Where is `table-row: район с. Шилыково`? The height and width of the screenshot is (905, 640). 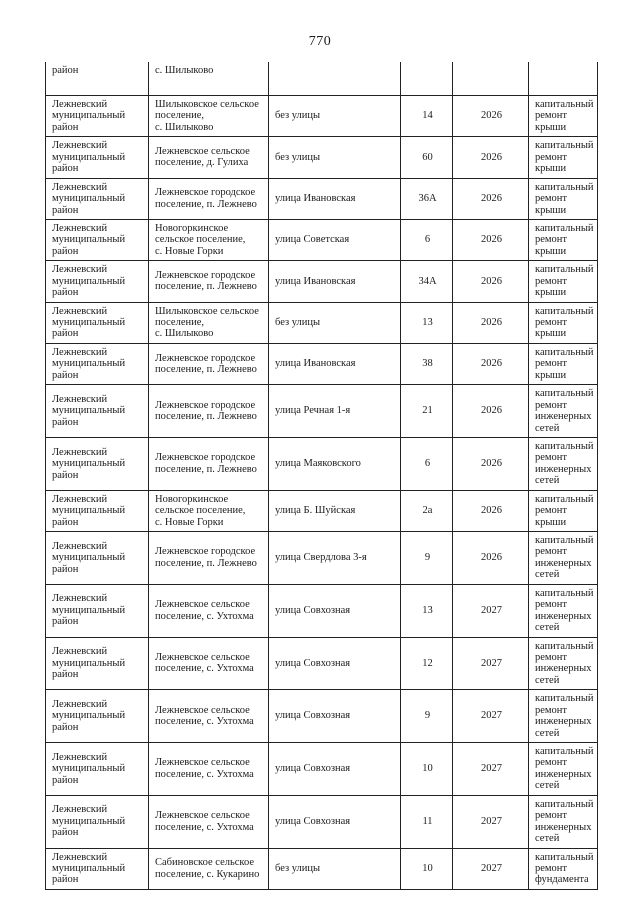 table-row: район с. Шилыково is located at coordinates (321, 79).